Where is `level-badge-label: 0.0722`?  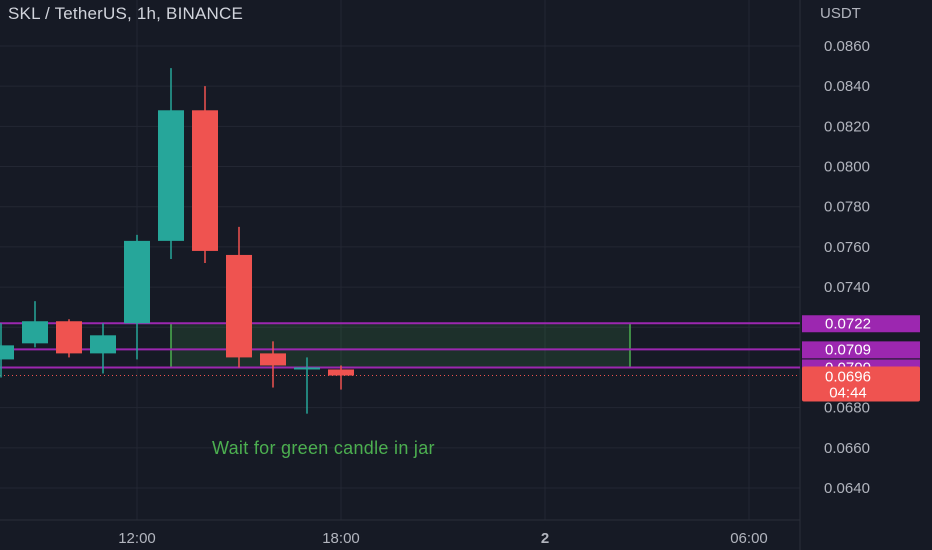 level-badge-label: 0.0722 is located at coordinates (848, 323).